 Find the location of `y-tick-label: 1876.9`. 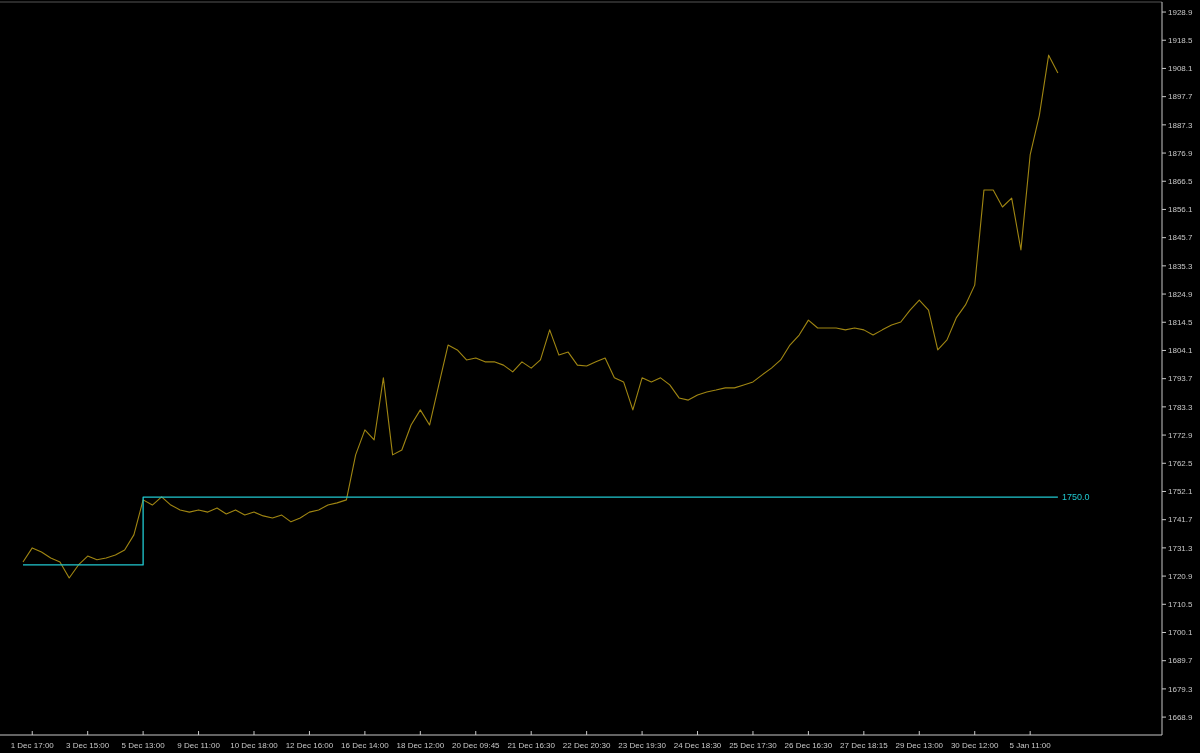

y-tick-label: 1876.9 is located at coordinates (1181, 153).